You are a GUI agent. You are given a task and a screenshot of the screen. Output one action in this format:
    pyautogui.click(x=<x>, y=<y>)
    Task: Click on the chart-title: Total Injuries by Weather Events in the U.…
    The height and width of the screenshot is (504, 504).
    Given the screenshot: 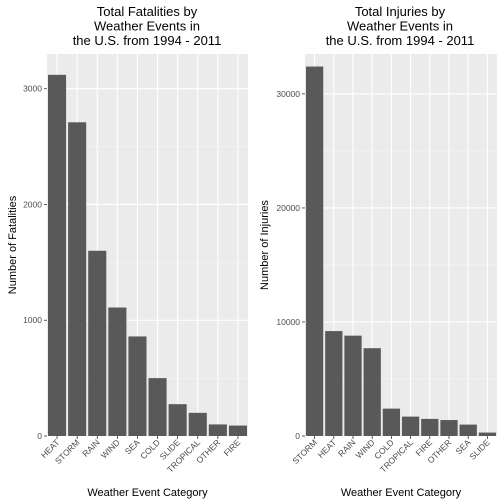 What is the action you would take?
    pyautogui.click(x=400, y=26)
    